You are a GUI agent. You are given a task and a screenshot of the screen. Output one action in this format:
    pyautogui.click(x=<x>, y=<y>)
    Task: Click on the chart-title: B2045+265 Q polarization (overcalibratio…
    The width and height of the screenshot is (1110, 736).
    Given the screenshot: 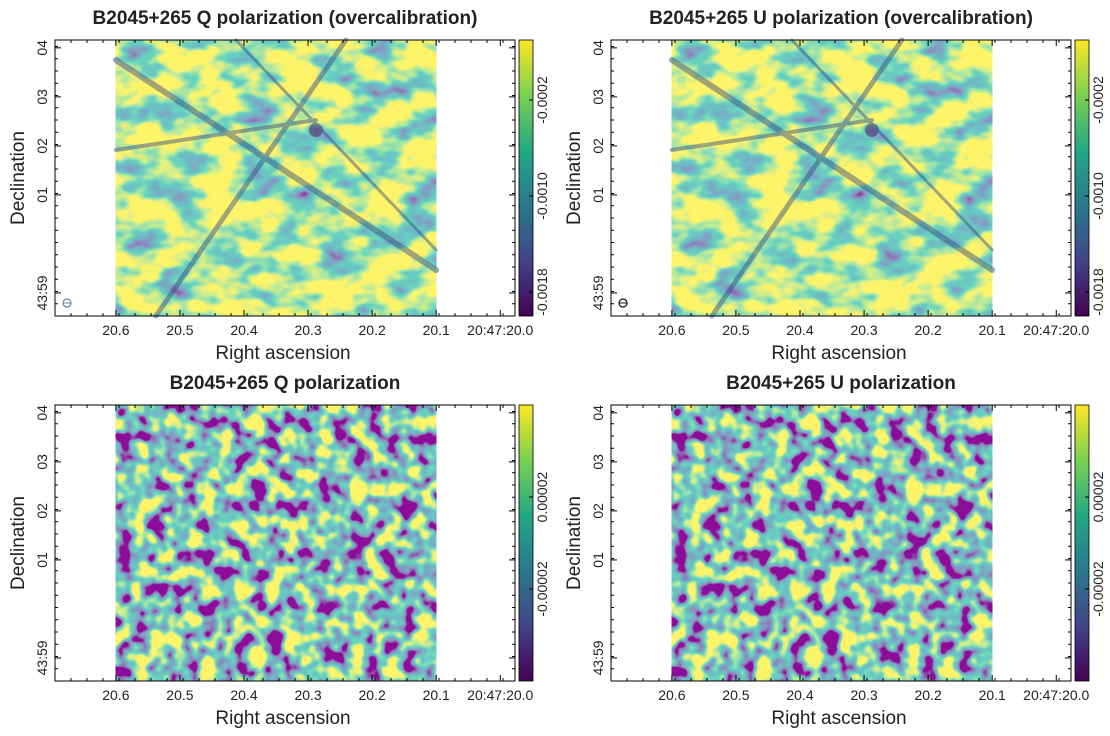 What is the action you would take?
    pyautogui.click(x=285, y=18)
    